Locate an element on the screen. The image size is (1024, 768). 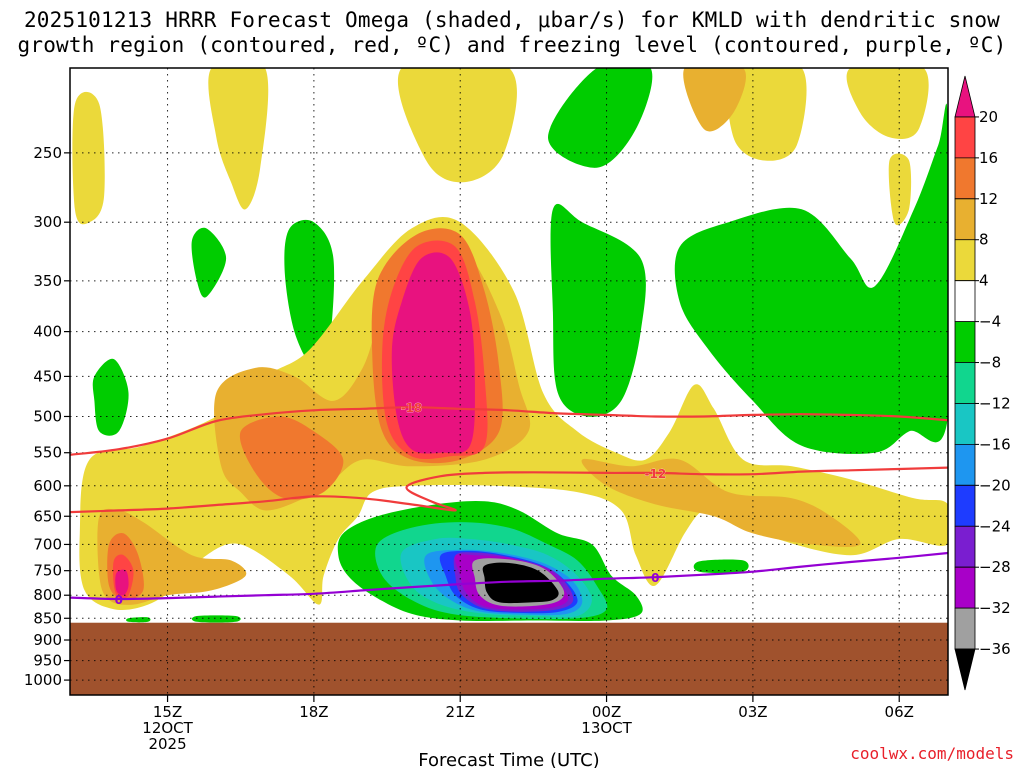
colorbar-label-4: 4 is located at coordinates (984, 281).